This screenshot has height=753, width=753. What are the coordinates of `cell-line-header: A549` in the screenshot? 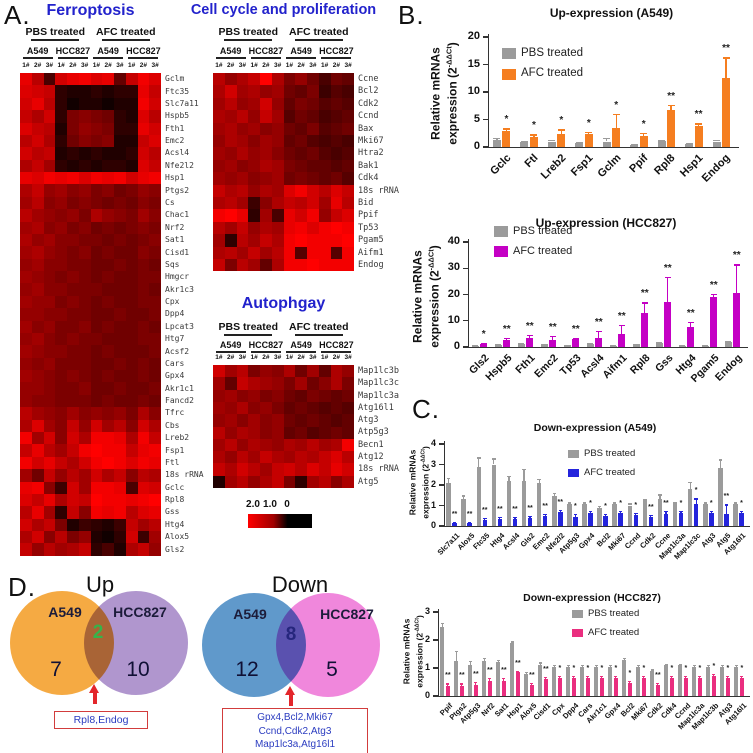 It's located at (230, 51).